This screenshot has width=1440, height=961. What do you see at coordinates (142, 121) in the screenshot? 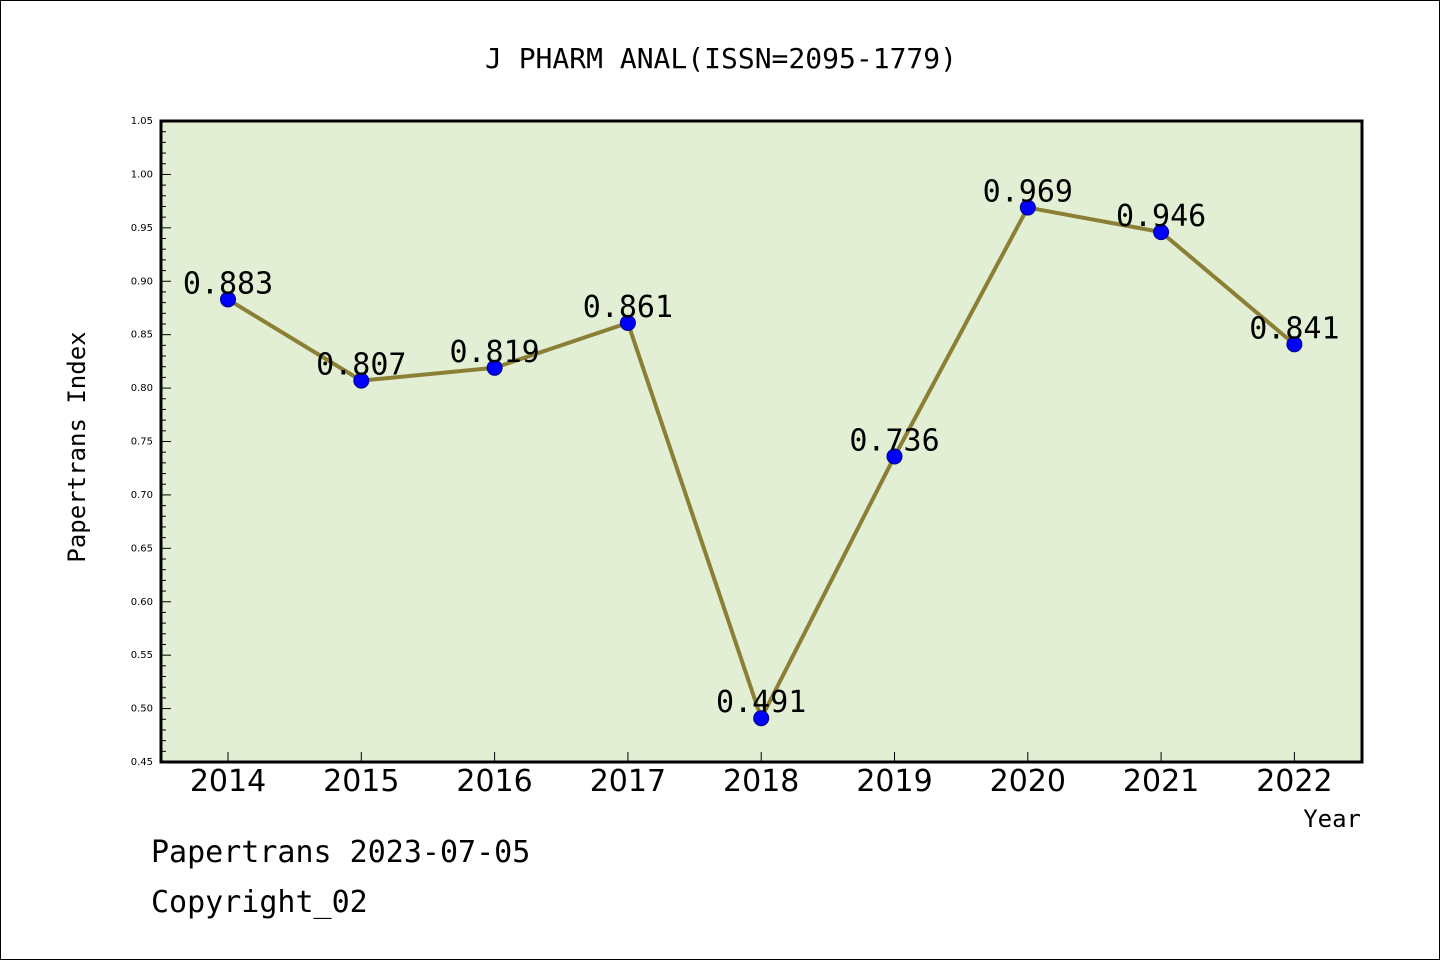
I see `y-tick-label: 1.05` at bounding box center [142, 121].